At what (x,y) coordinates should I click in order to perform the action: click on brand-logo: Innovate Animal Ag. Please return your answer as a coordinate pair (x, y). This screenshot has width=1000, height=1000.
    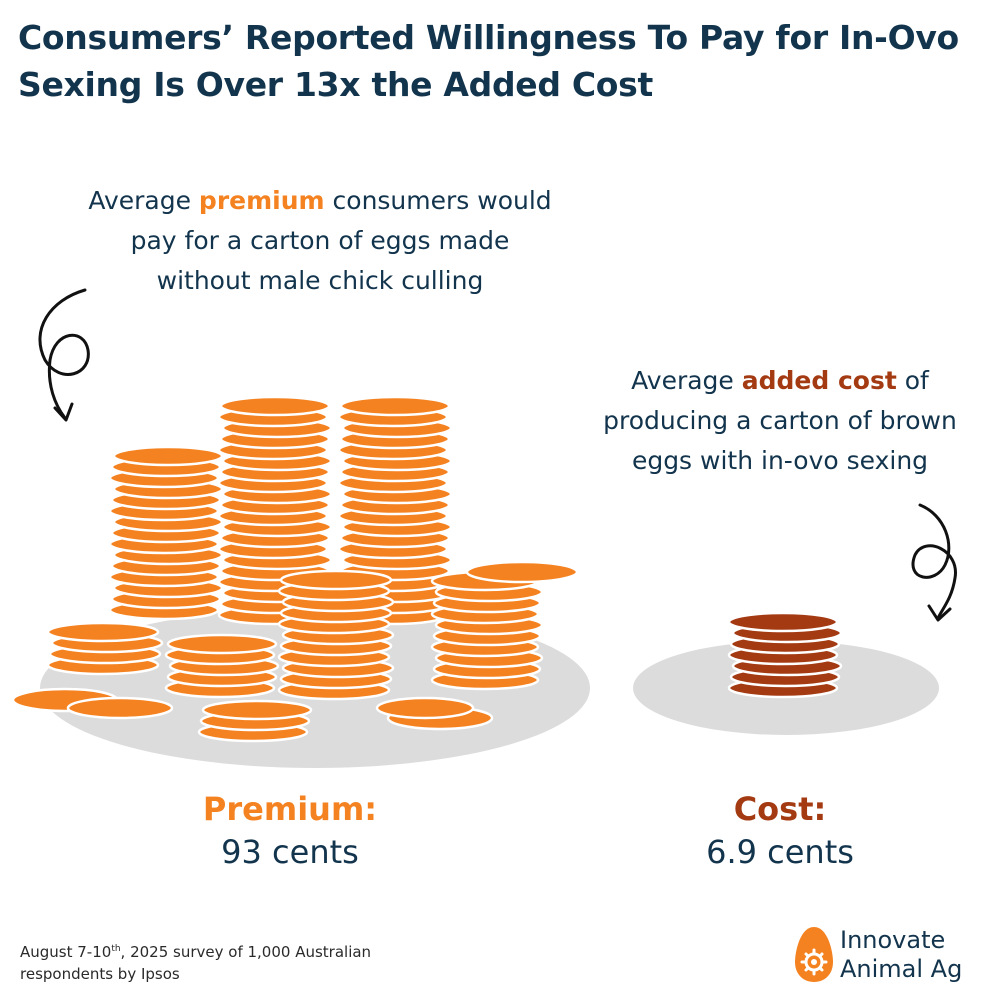
    Looking at the image, I should click on (890, 956).